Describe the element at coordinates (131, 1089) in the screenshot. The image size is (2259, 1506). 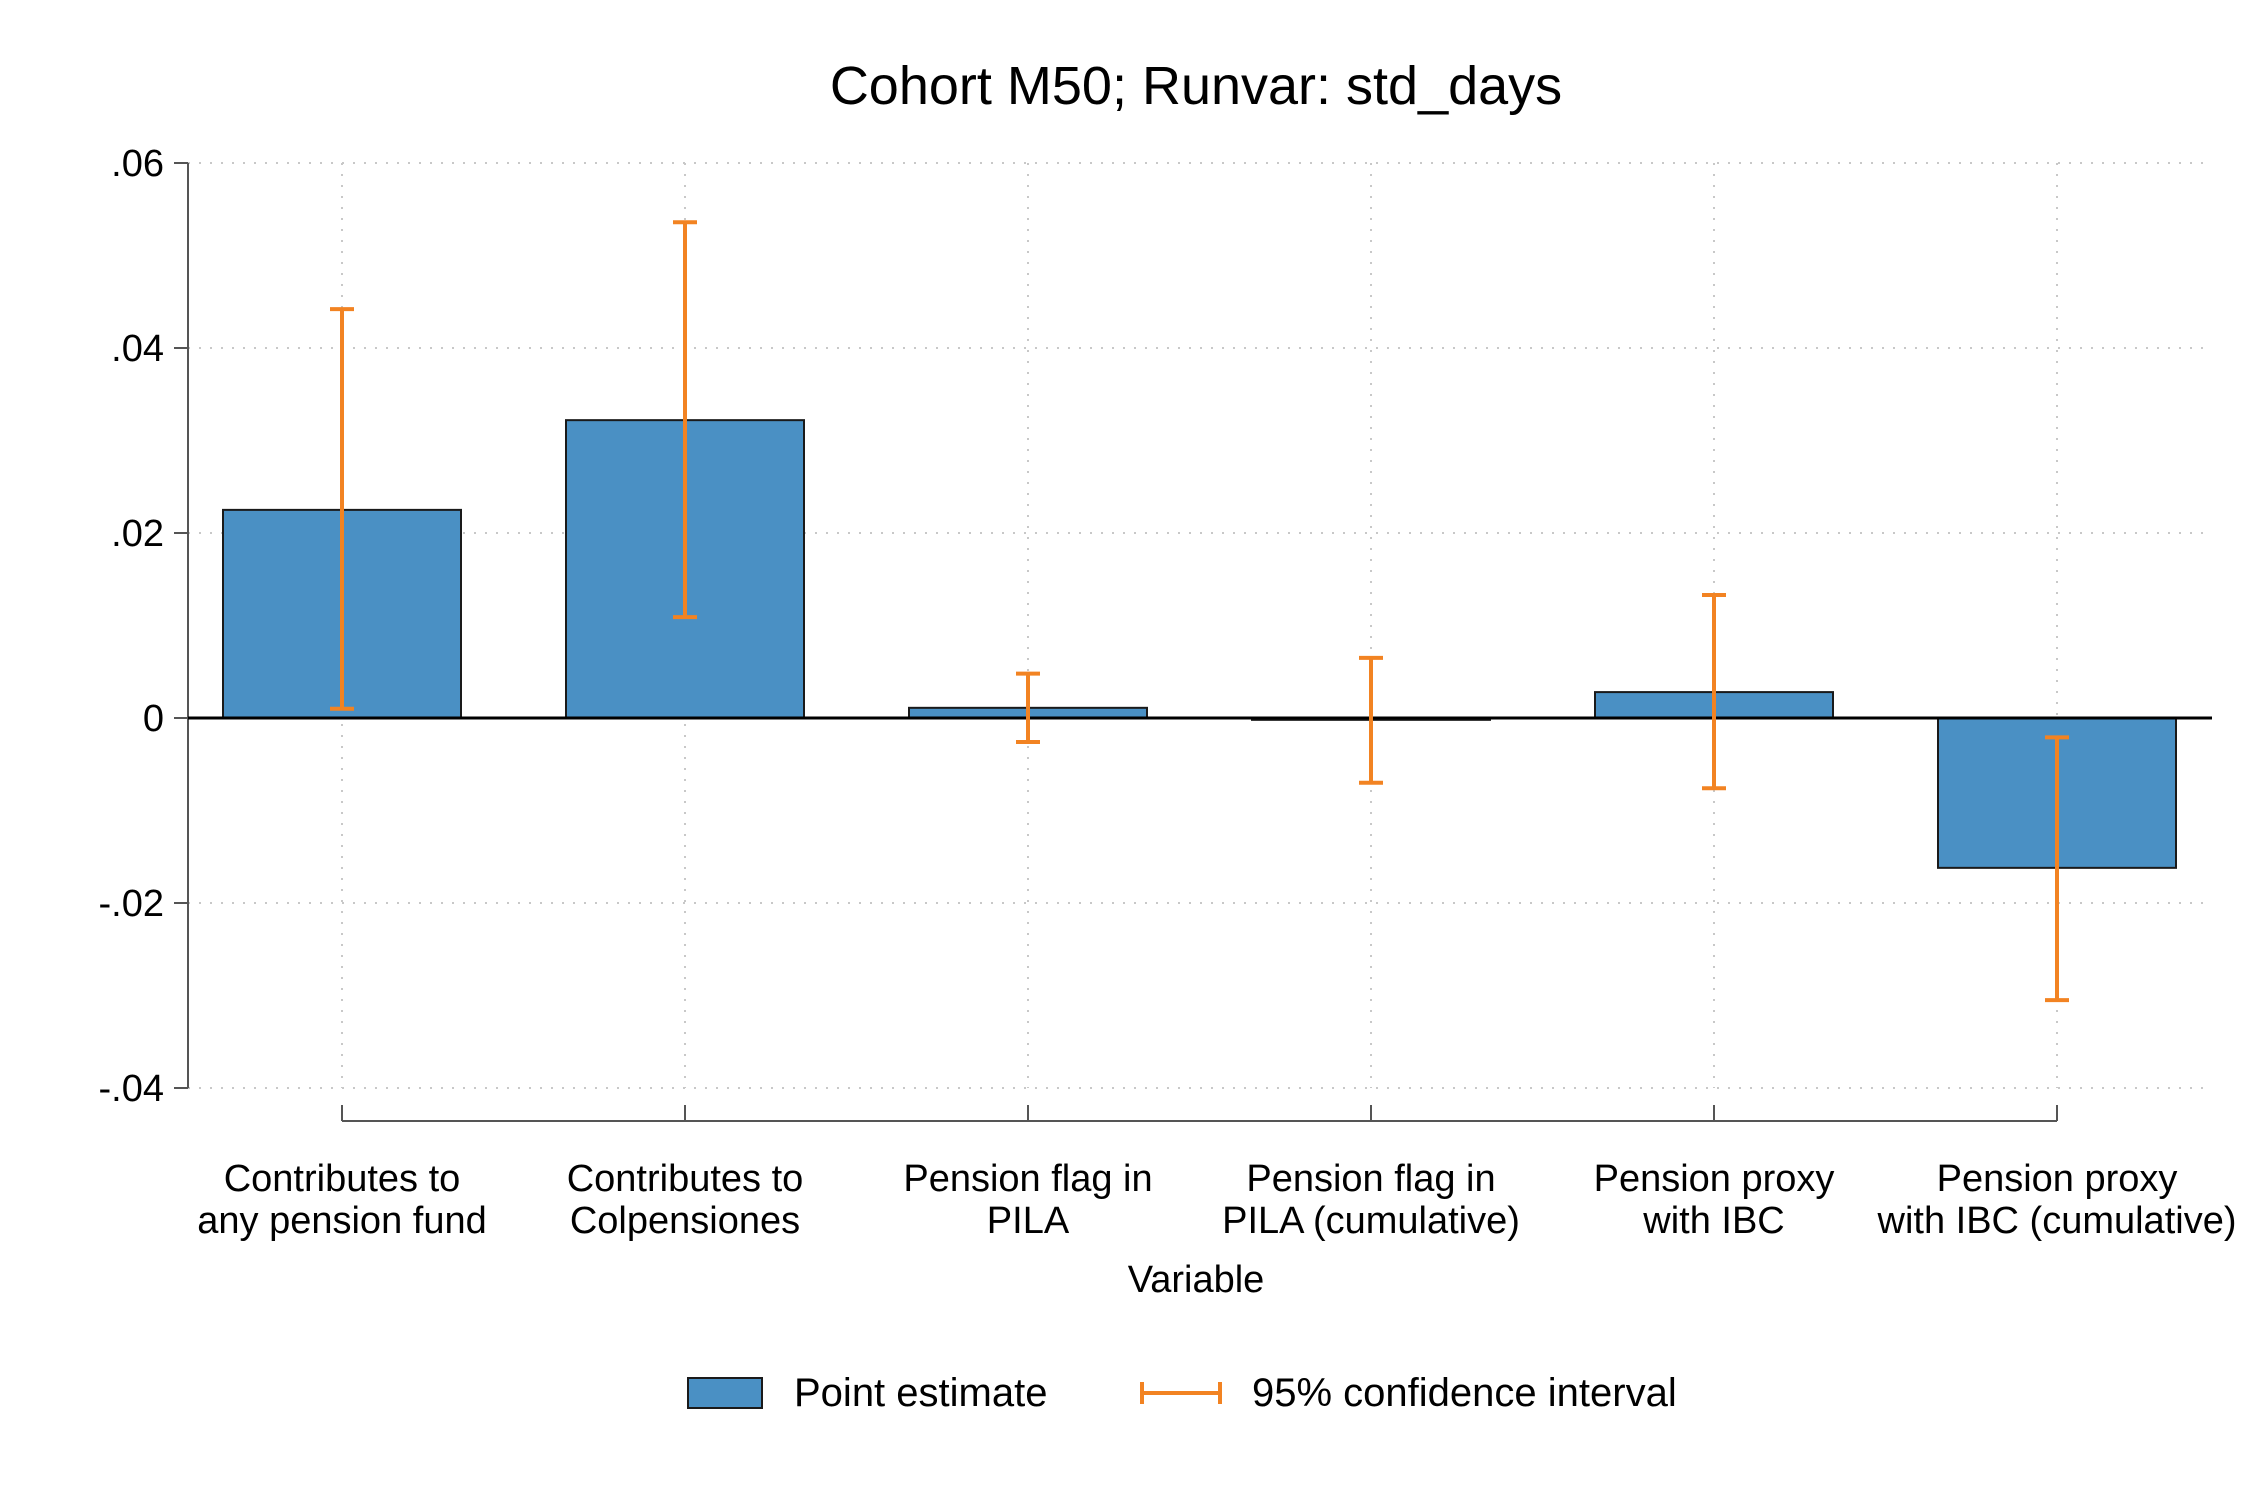
I see `y-tick-label: -.04` at that location.